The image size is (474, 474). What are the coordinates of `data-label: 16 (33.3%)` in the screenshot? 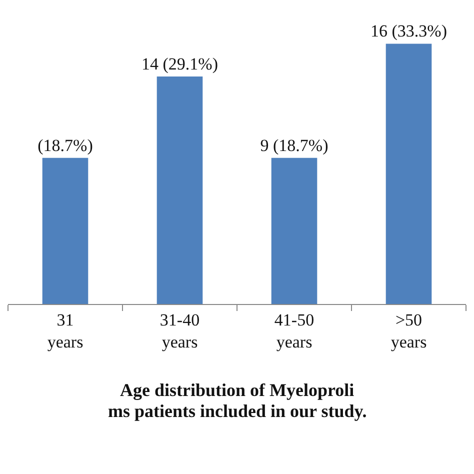 It's located at (408, 31).